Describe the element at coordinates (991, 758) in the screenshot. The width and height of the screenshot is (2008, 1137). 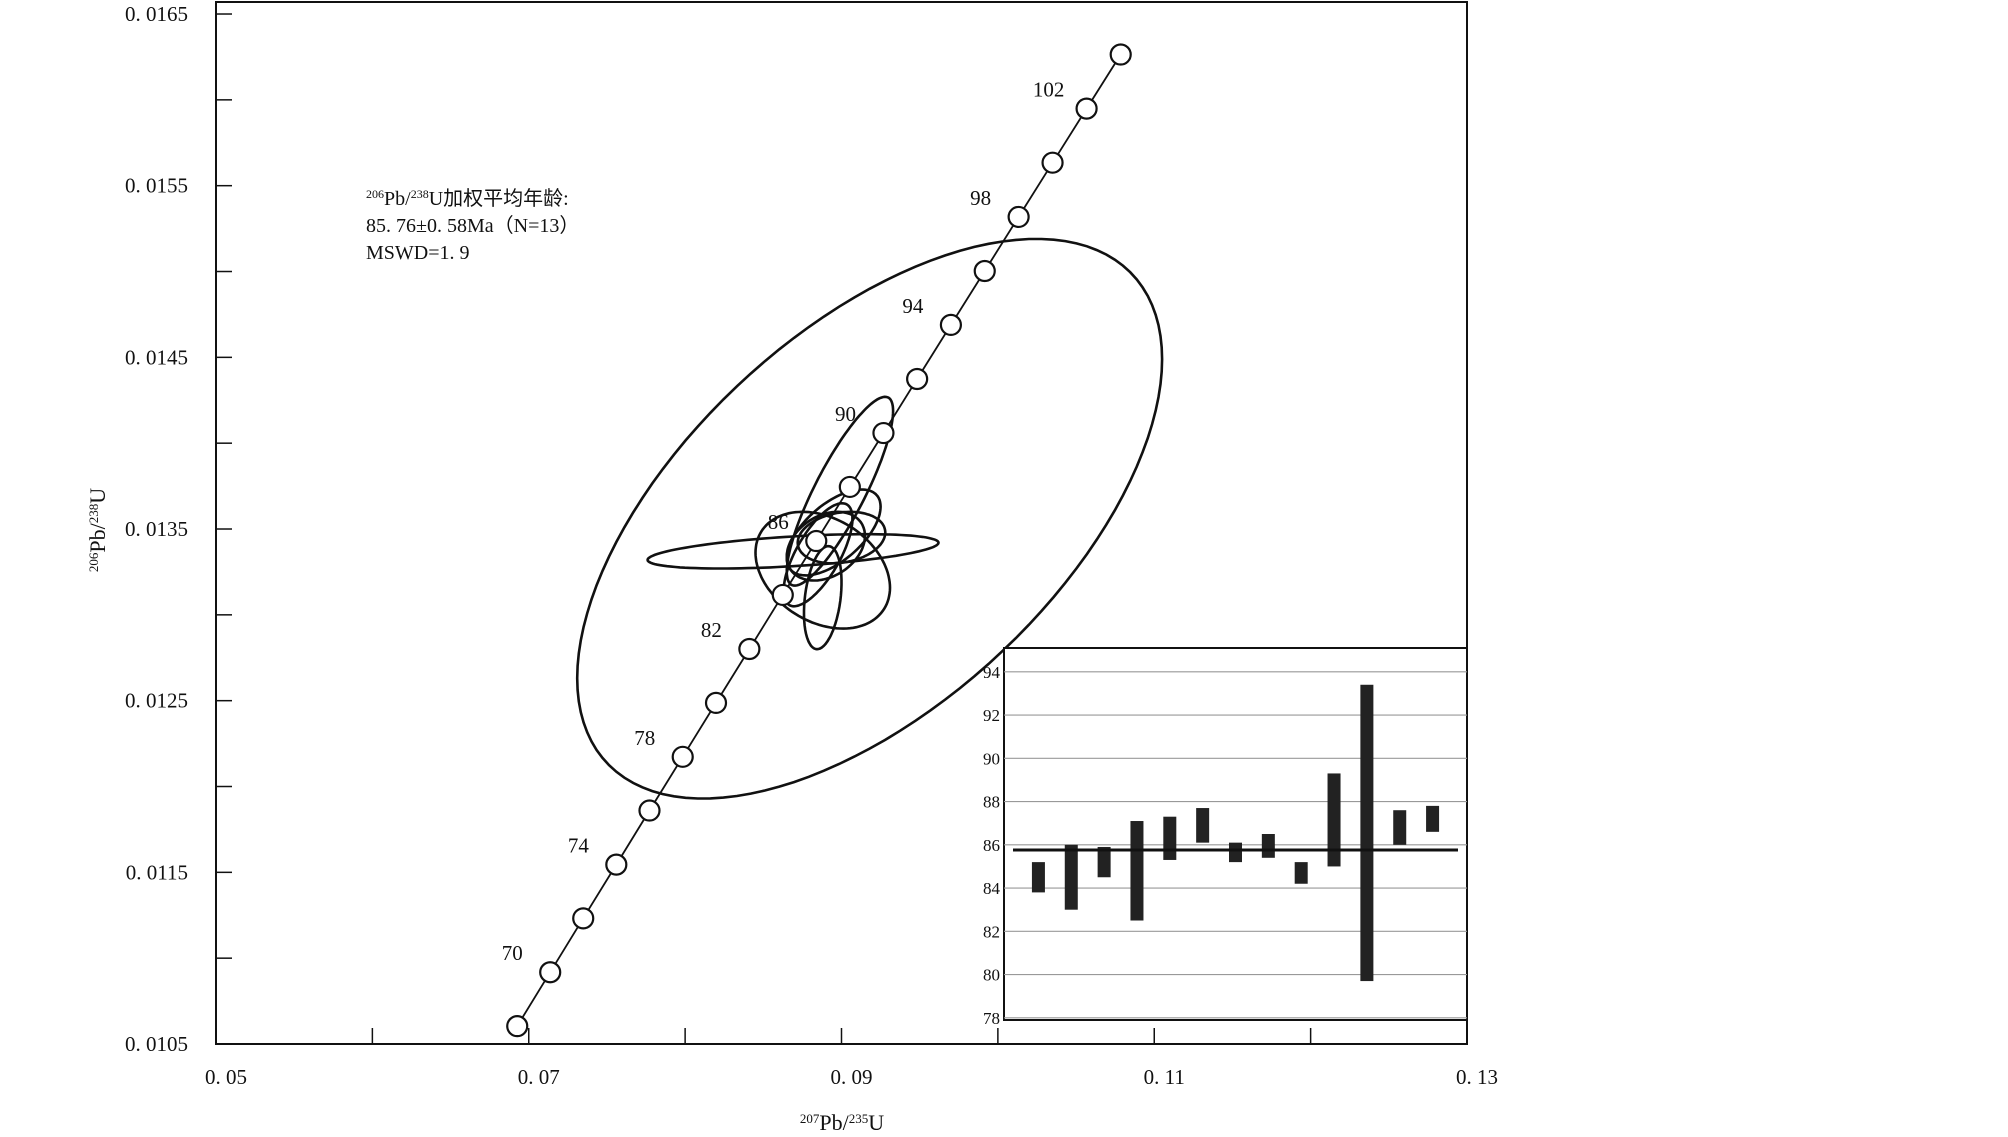
I see `y-tick-label: 90` at that location.